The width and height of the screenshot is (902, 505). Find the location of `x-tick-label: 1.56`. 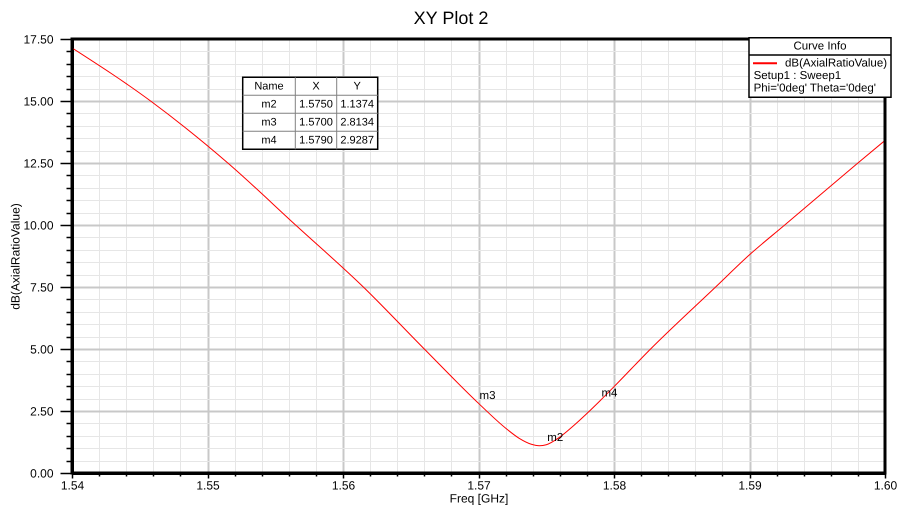

x-tick-label: 1.56 is located at coordinates (344, 485).